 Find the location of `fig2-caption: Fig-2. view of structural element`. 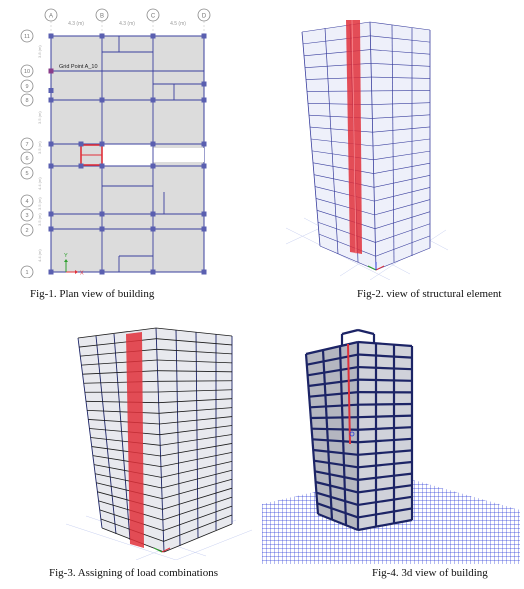

fig2-caption: Fig-2. view of structural element is located at coordinates (429, 294).